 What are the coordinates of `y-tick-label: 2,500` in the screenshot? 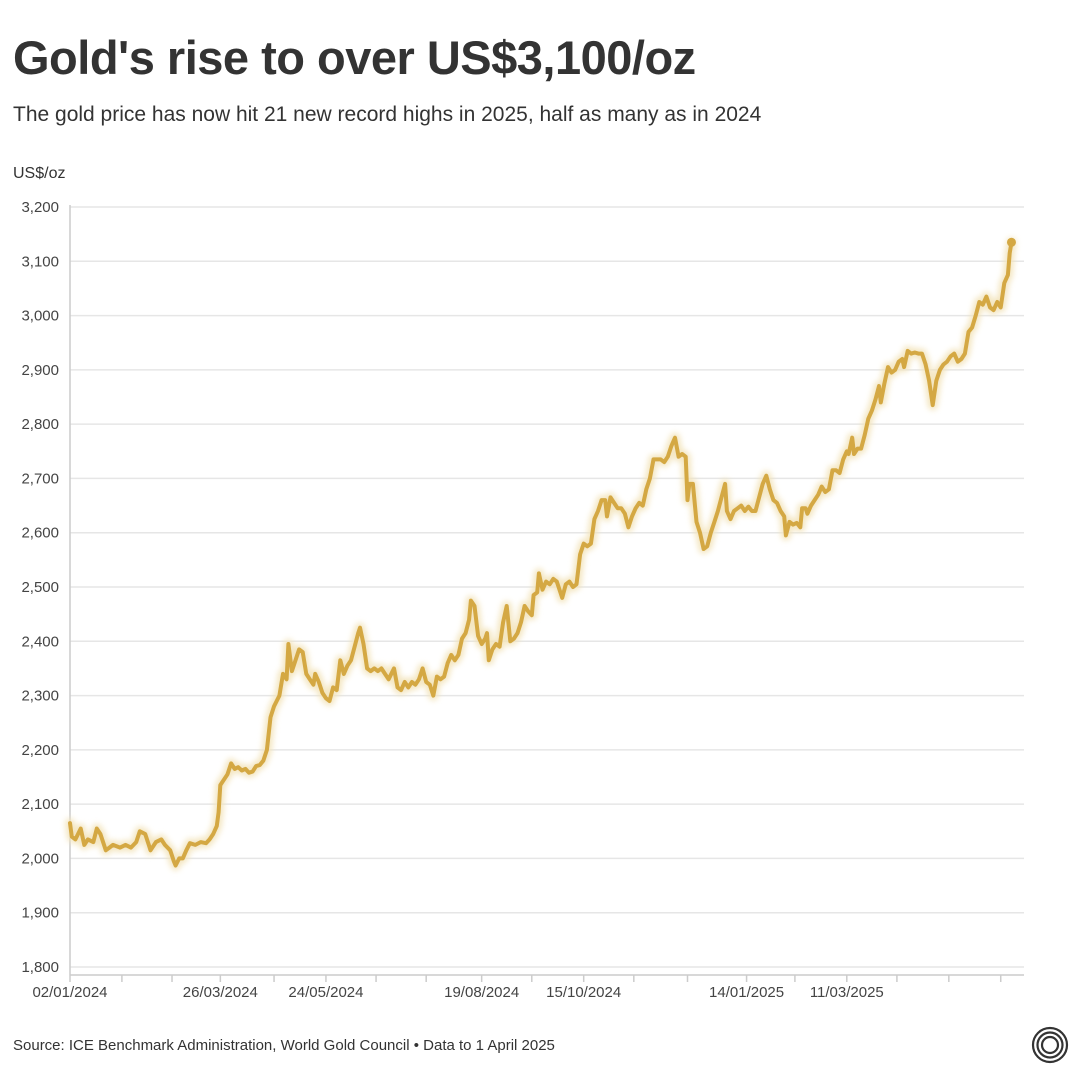 It's located at (40, 587).